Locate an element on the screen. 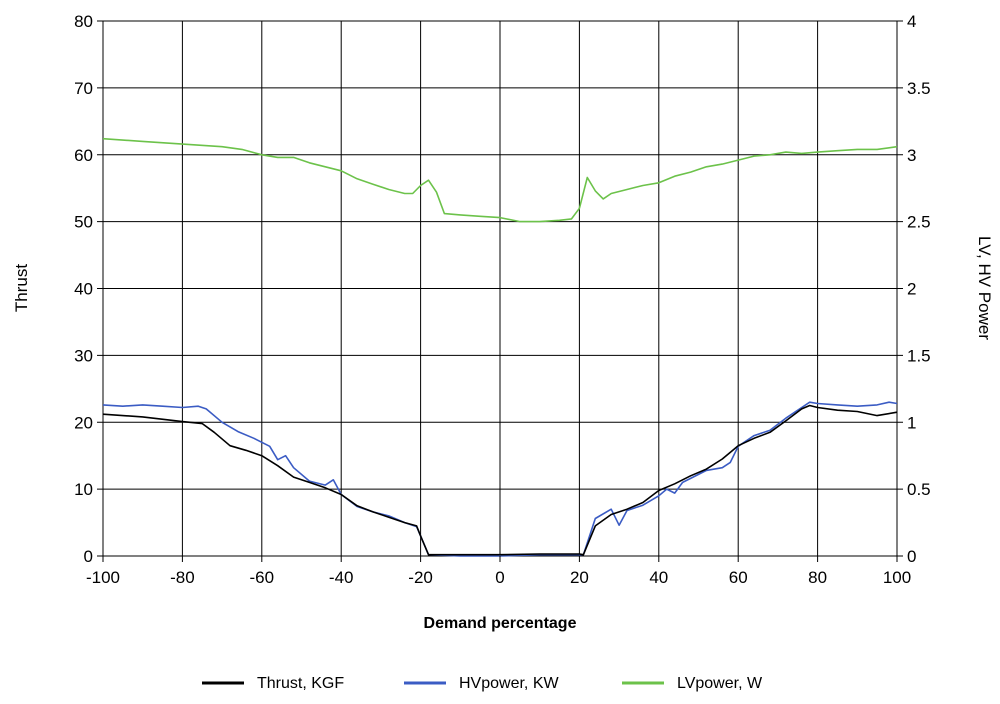  x-tick-label: -80 is located at coordinates (182, 577).